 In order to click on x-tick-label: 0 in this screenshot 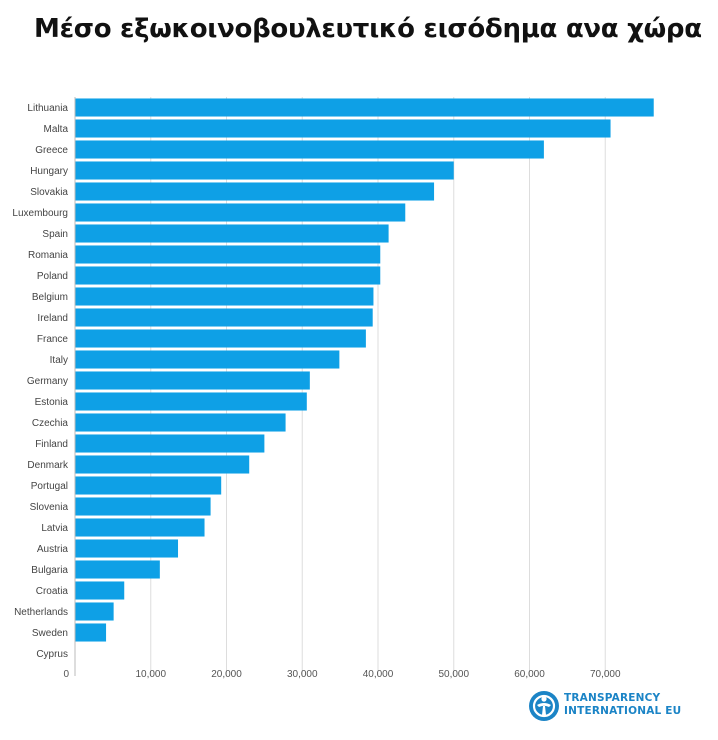, I will do `click(66, 674)`.